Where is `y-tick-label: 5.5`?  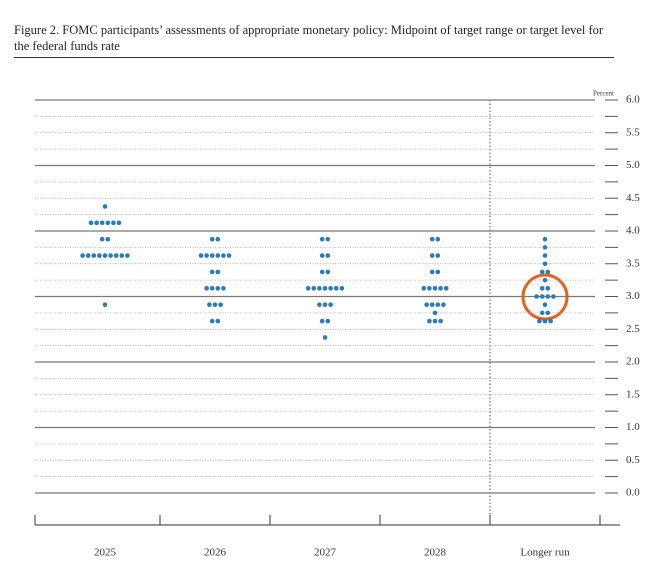
y-tick-label: 5.5 is located at coordinates (633, 132).